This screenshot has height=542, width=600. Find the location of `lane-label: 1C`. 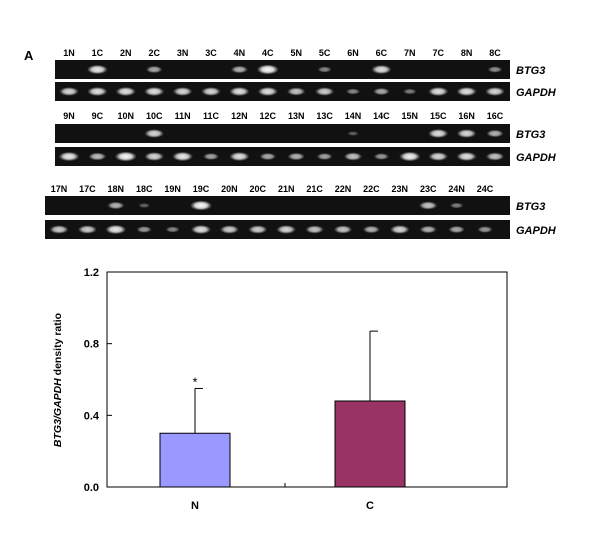

lane-label: 1C is located at coordinates (98, 53).